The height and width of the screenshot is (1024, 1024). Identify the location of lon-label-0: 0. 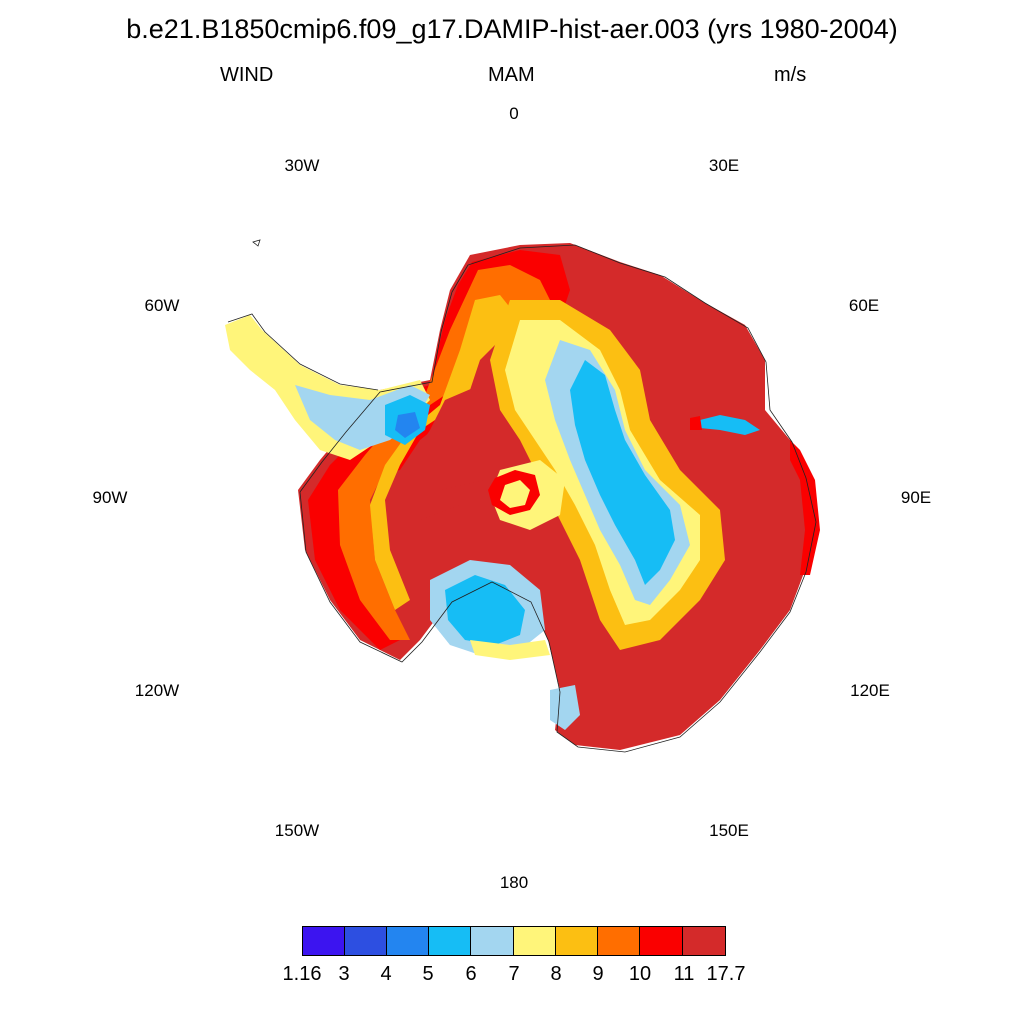
(514, 113).